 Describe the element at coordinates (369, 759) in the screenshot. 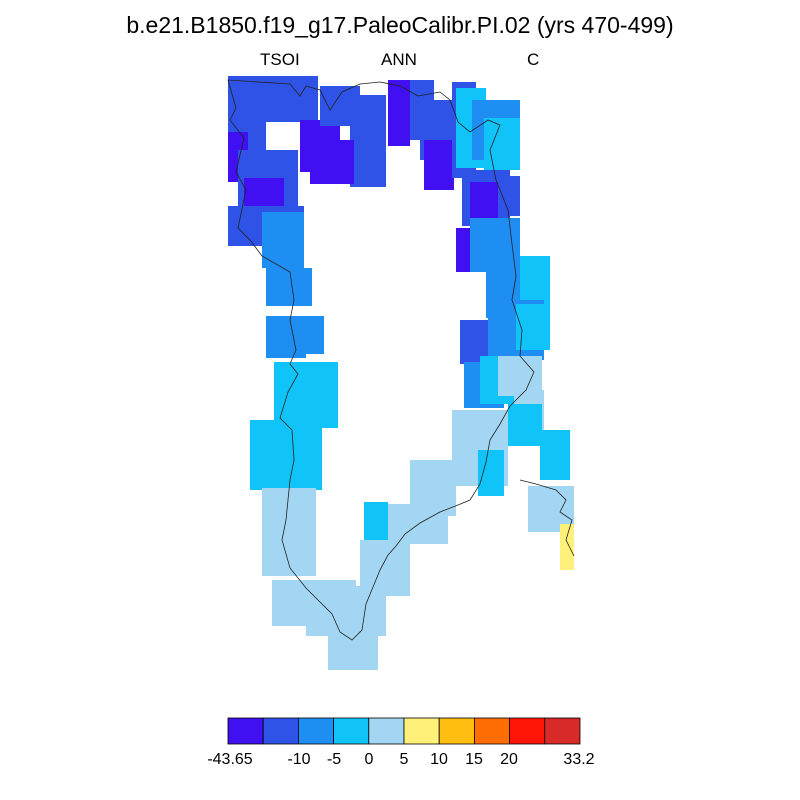

I see `colorbar-tick-label: 0` at that location.